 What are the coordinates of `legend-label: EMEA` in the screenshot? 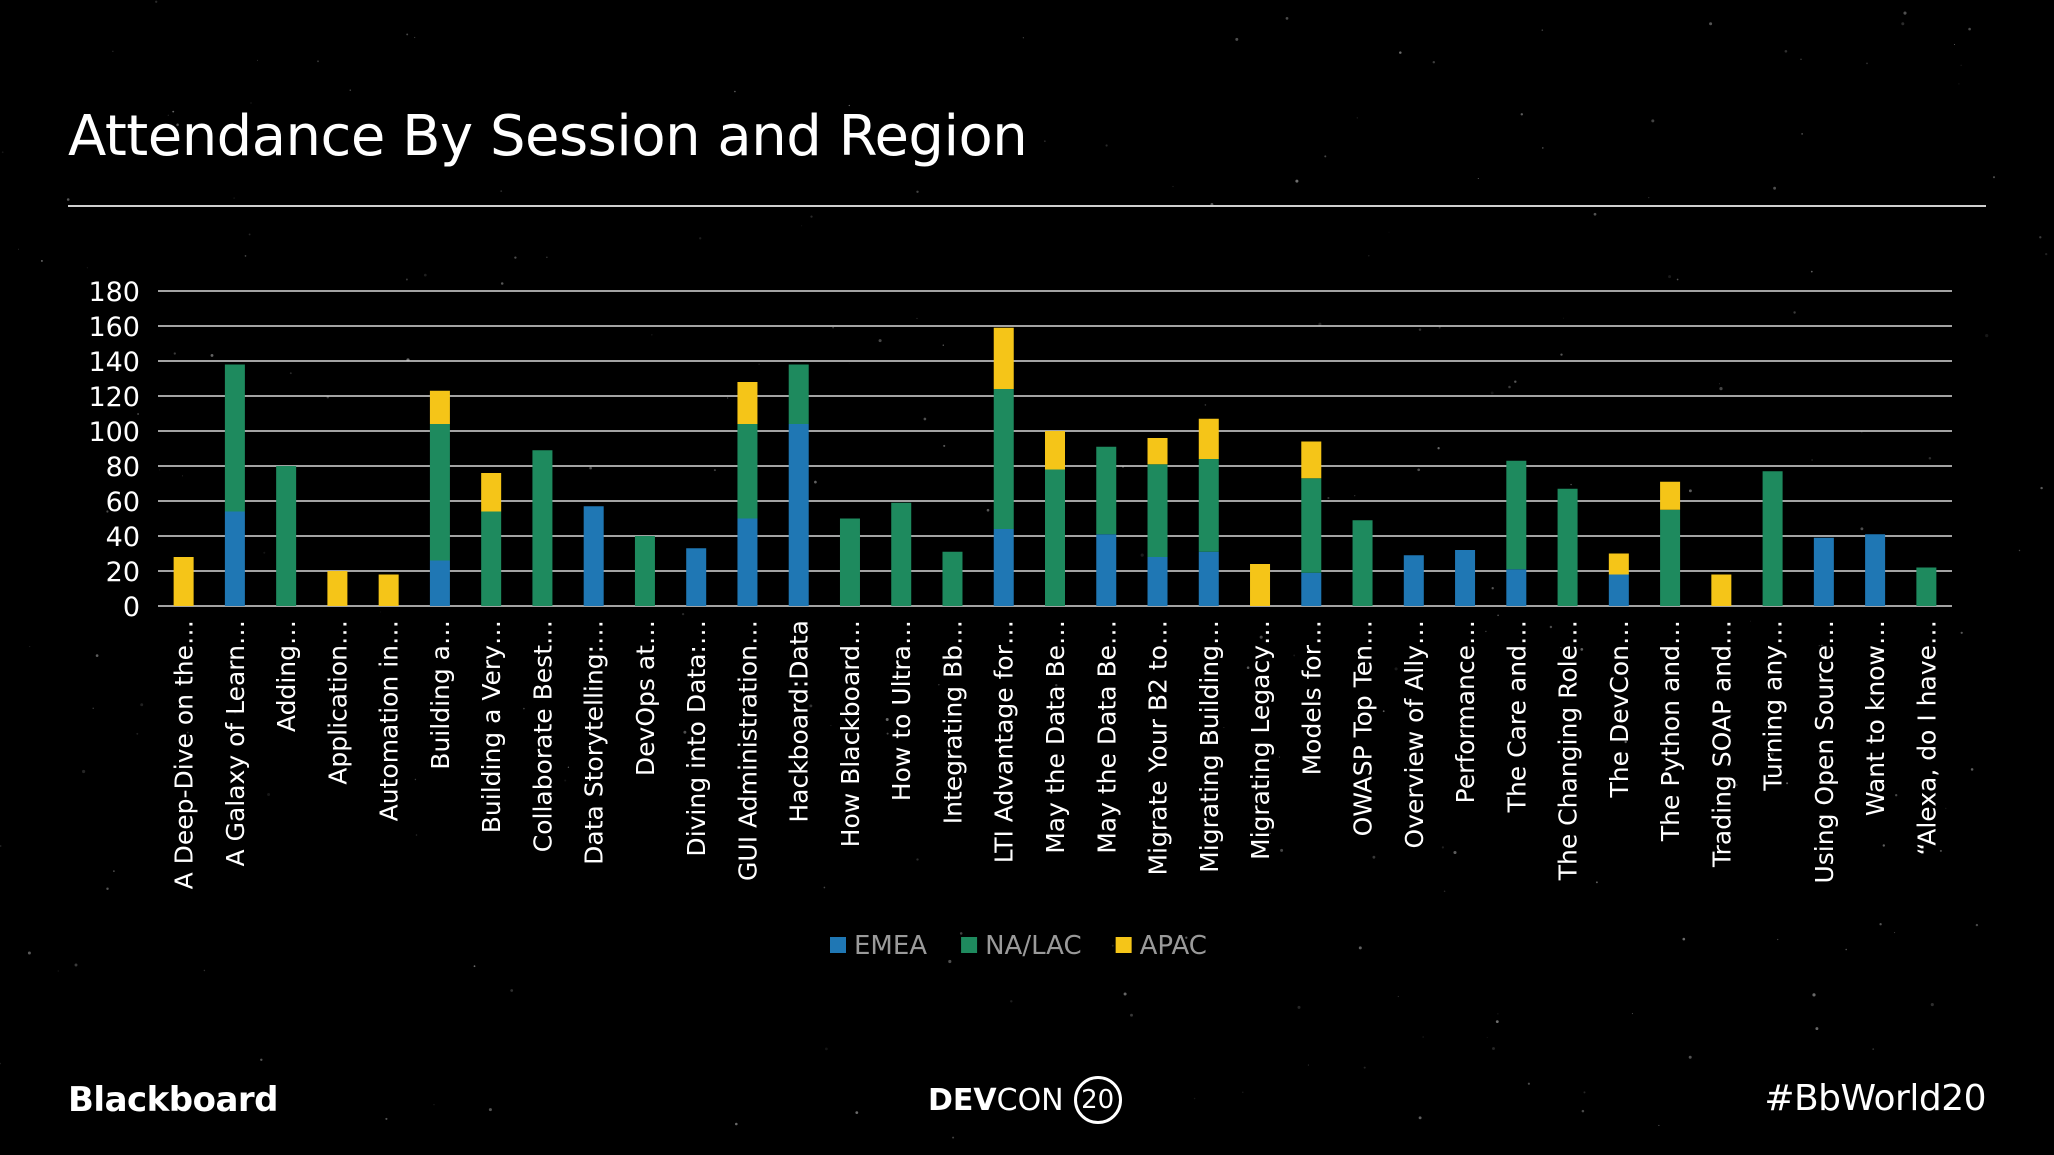 It's located at (890, 946).